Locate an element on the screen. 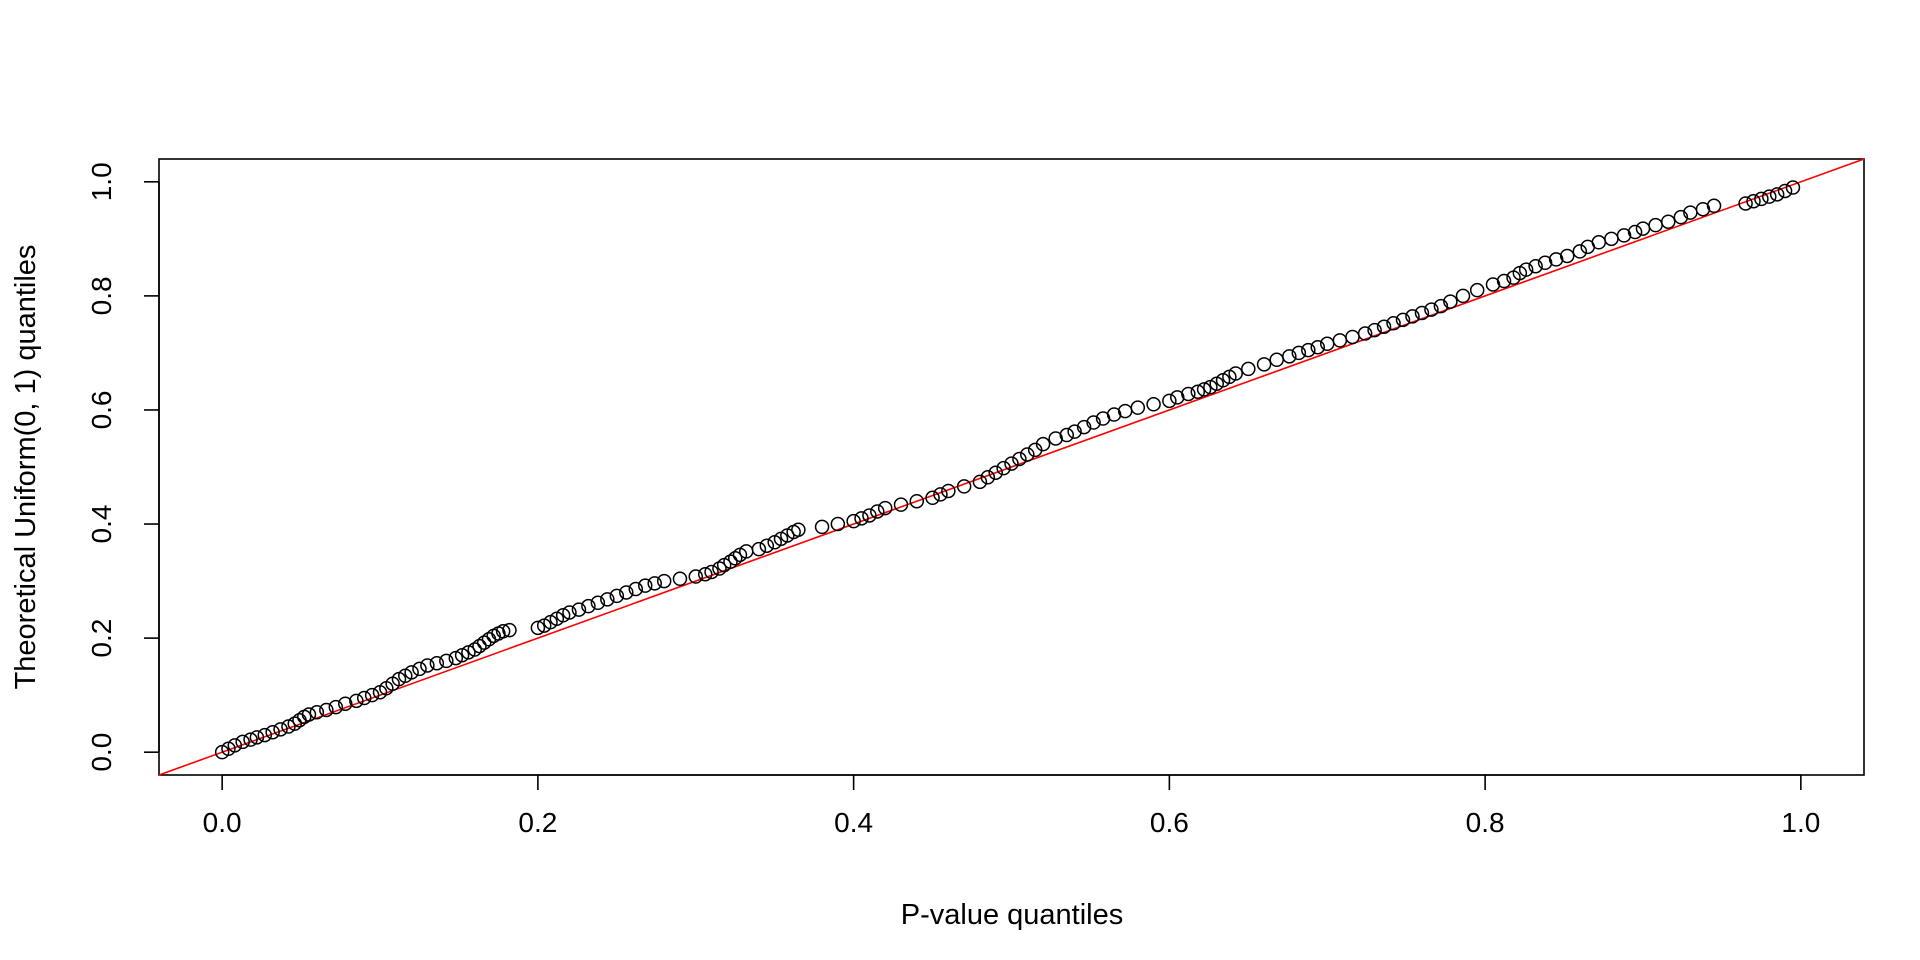 Image resolution: width=1920 pixels, height=960 pixels. x-tick-label: 0.0 is located at coordinates (222, 822).